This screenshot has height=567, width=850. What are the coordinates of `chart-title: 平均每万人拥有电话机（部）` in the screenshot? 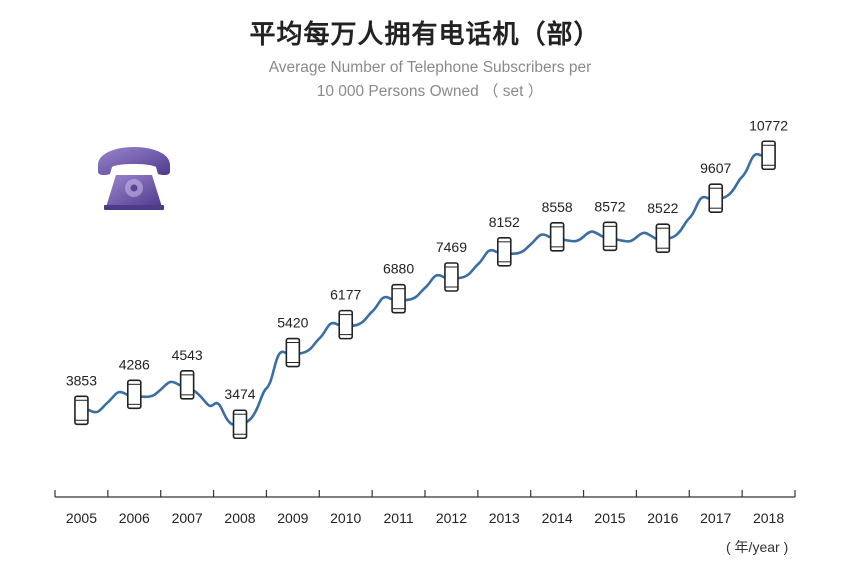 It's located at (425, 35).